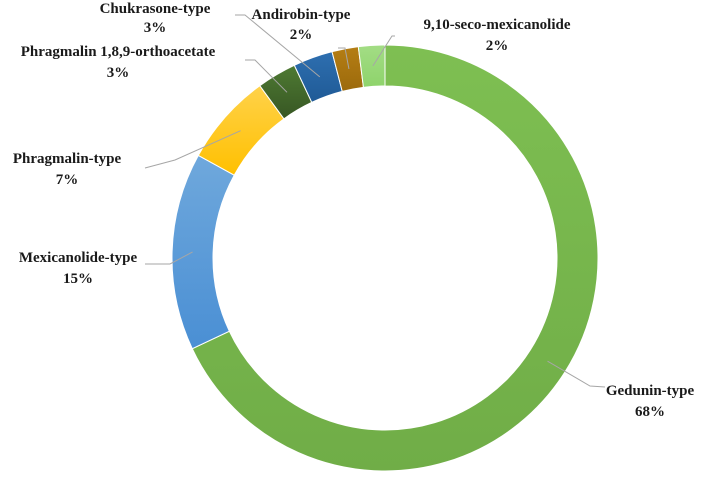 The width and height of the screenshot is (709, 482). I want to click on label-chukrasone-name: Chukrasone-type, so click(155, 9).